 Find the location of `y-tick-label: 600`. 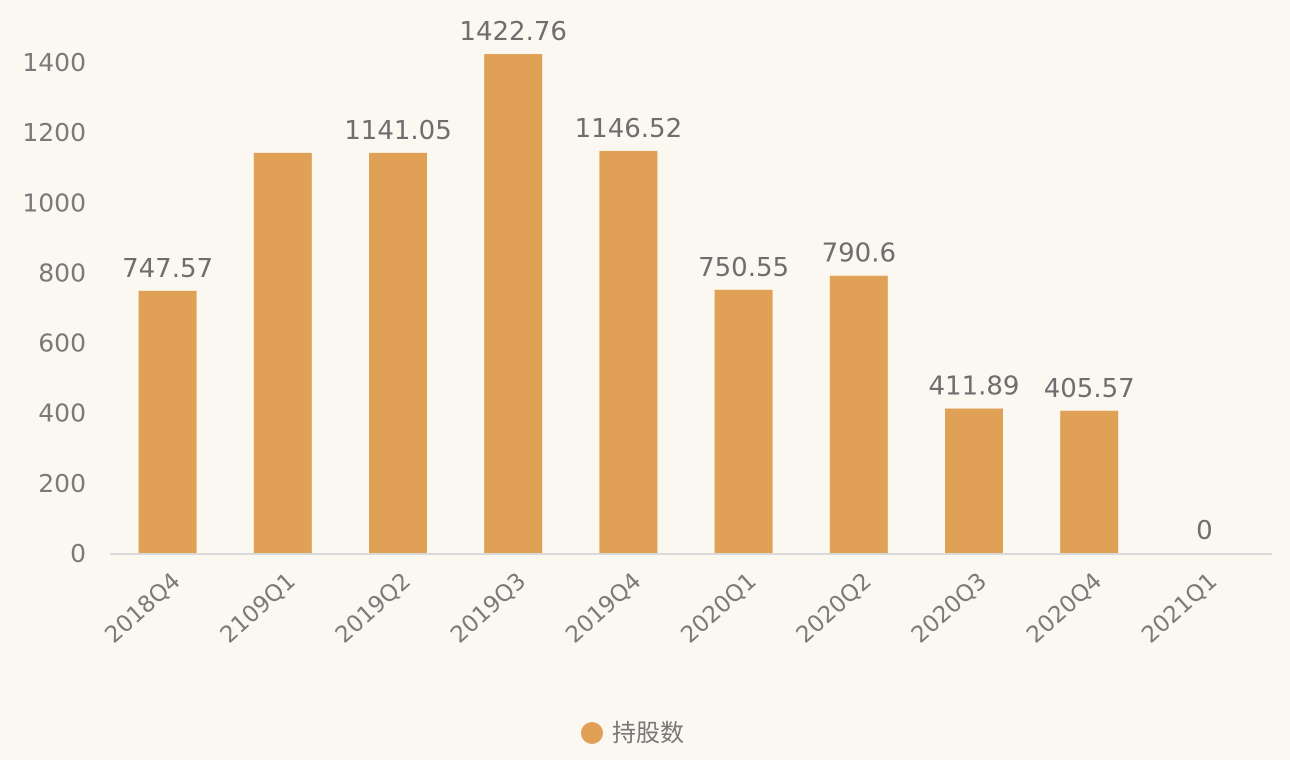

y-tick-label: 600 is located at coordinates (62, 343).